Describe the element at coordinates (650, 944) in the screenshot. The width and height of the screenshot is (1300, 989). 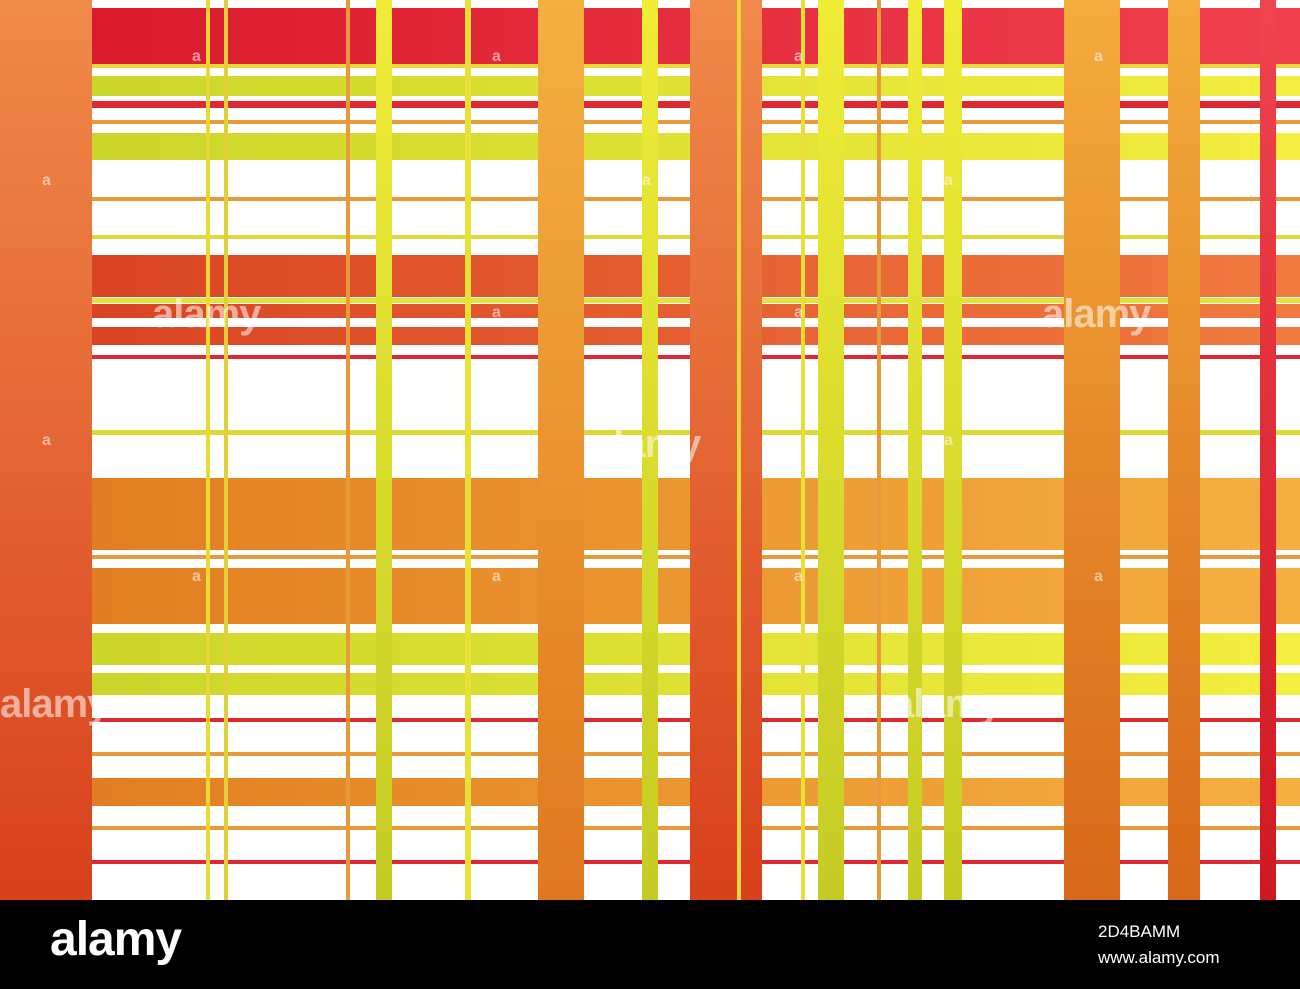
I see `stock-footer-bar: alamy 2D4BAMM www.alamy.com` at that location.